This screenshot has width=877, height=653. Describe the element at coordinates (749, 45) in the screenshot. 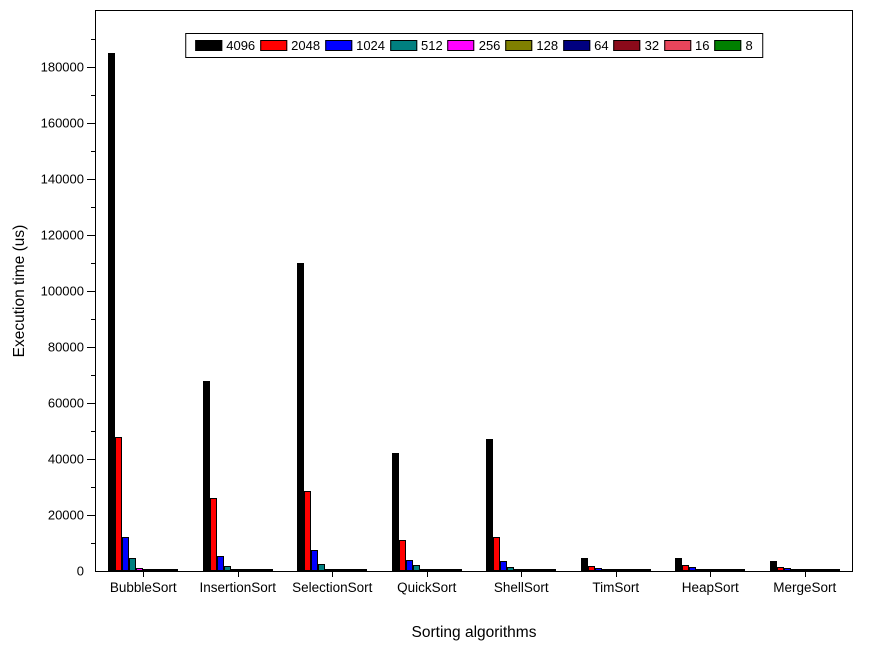

I see `legend-label: 8` at that location.